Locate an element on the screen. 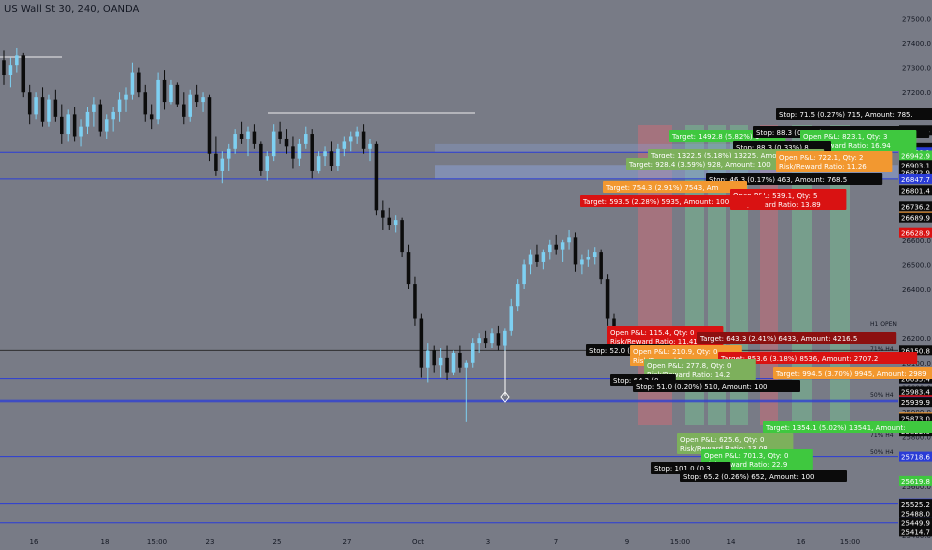  annotation-10: Open P&L: 539.1, Qty: 5 is located at coordinates (775, 196).